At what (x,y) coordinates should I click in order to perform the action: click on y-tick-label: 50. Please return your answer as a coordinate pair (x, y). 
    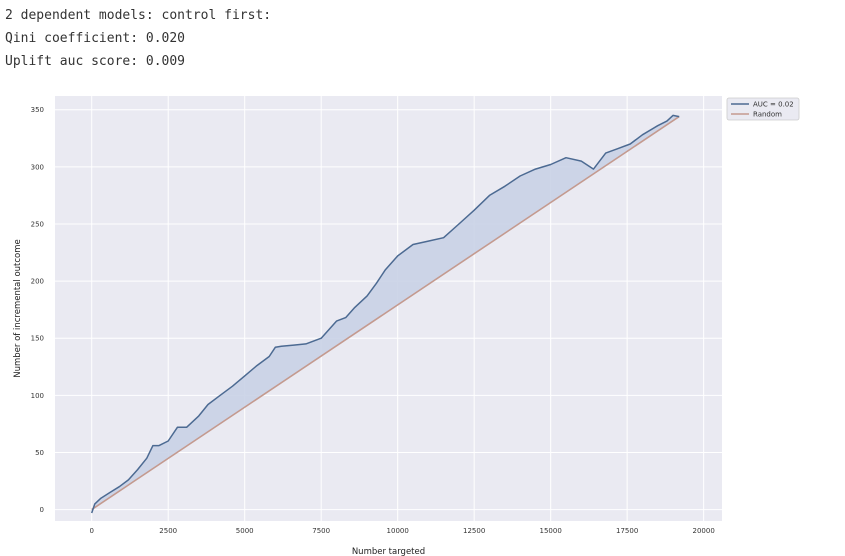
    Looking at the image, I should click on (39, 453).